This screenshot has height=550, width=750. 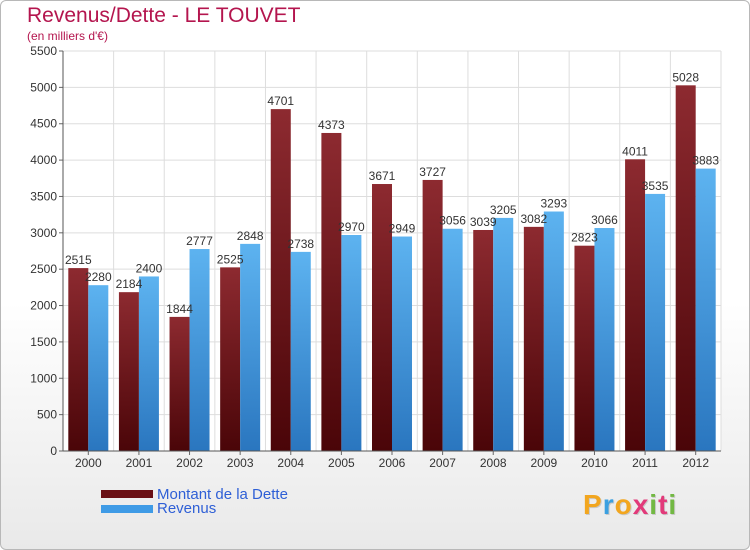 What do you see at coordinates (127, 494) in the screenshot?
I see `legend-swatch-dette` at bounding box center [127, 494].